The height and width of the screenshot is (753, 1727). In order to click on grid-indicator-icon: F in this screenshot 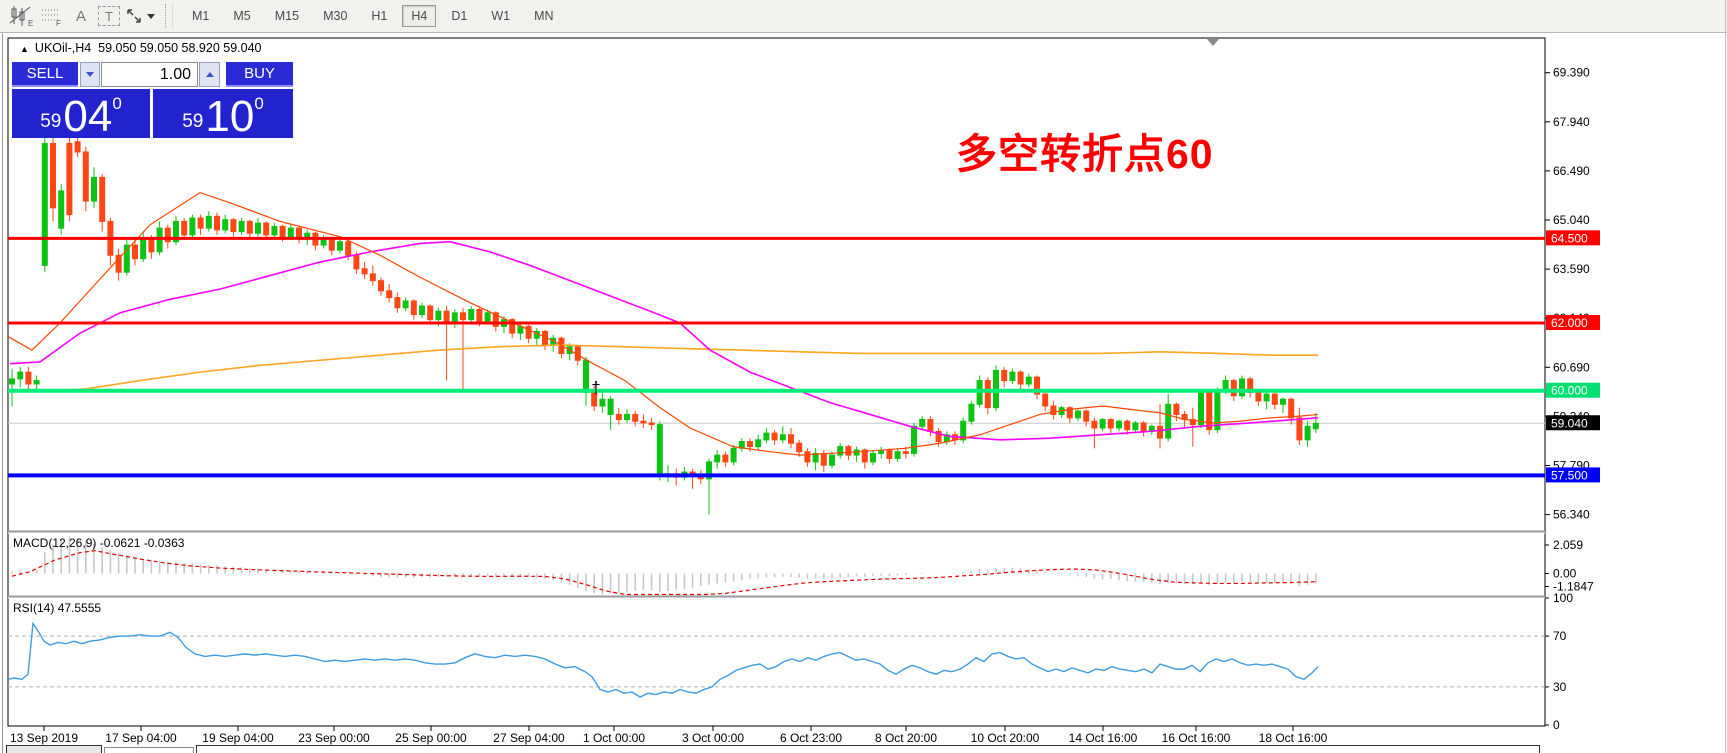, I will do `click(51, 16)`.